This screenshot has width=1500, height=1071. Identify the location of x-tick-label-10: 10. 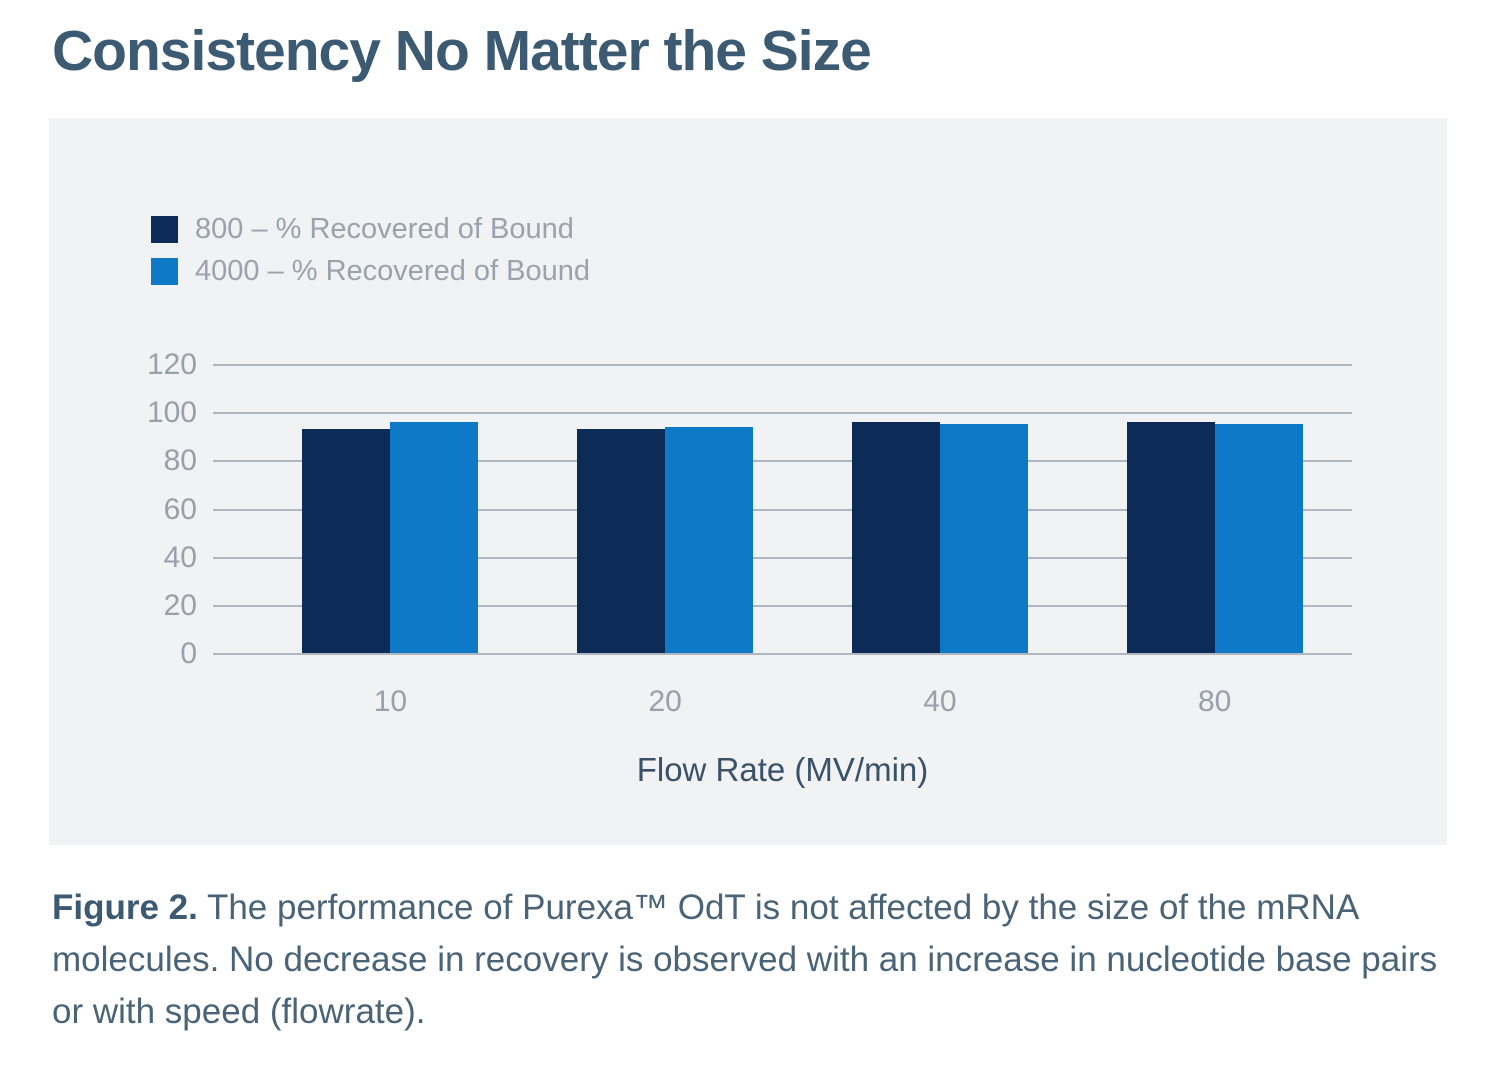
(390, 701).